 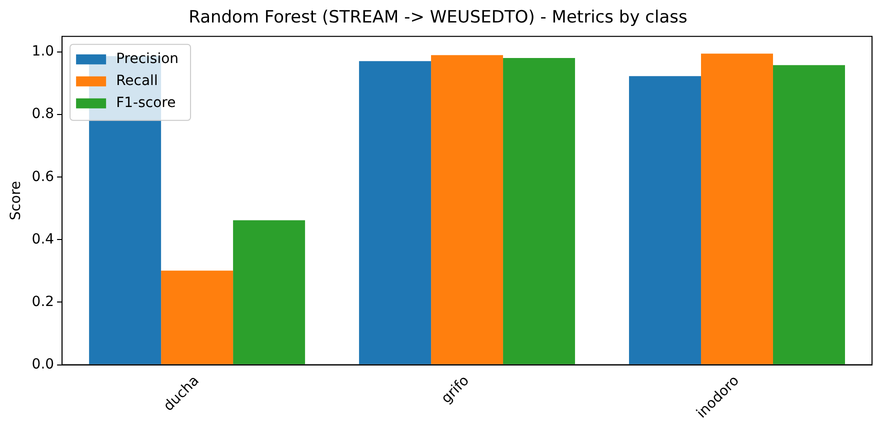 I want to click on y-axis-title: Score, so click(x=16, y=200).